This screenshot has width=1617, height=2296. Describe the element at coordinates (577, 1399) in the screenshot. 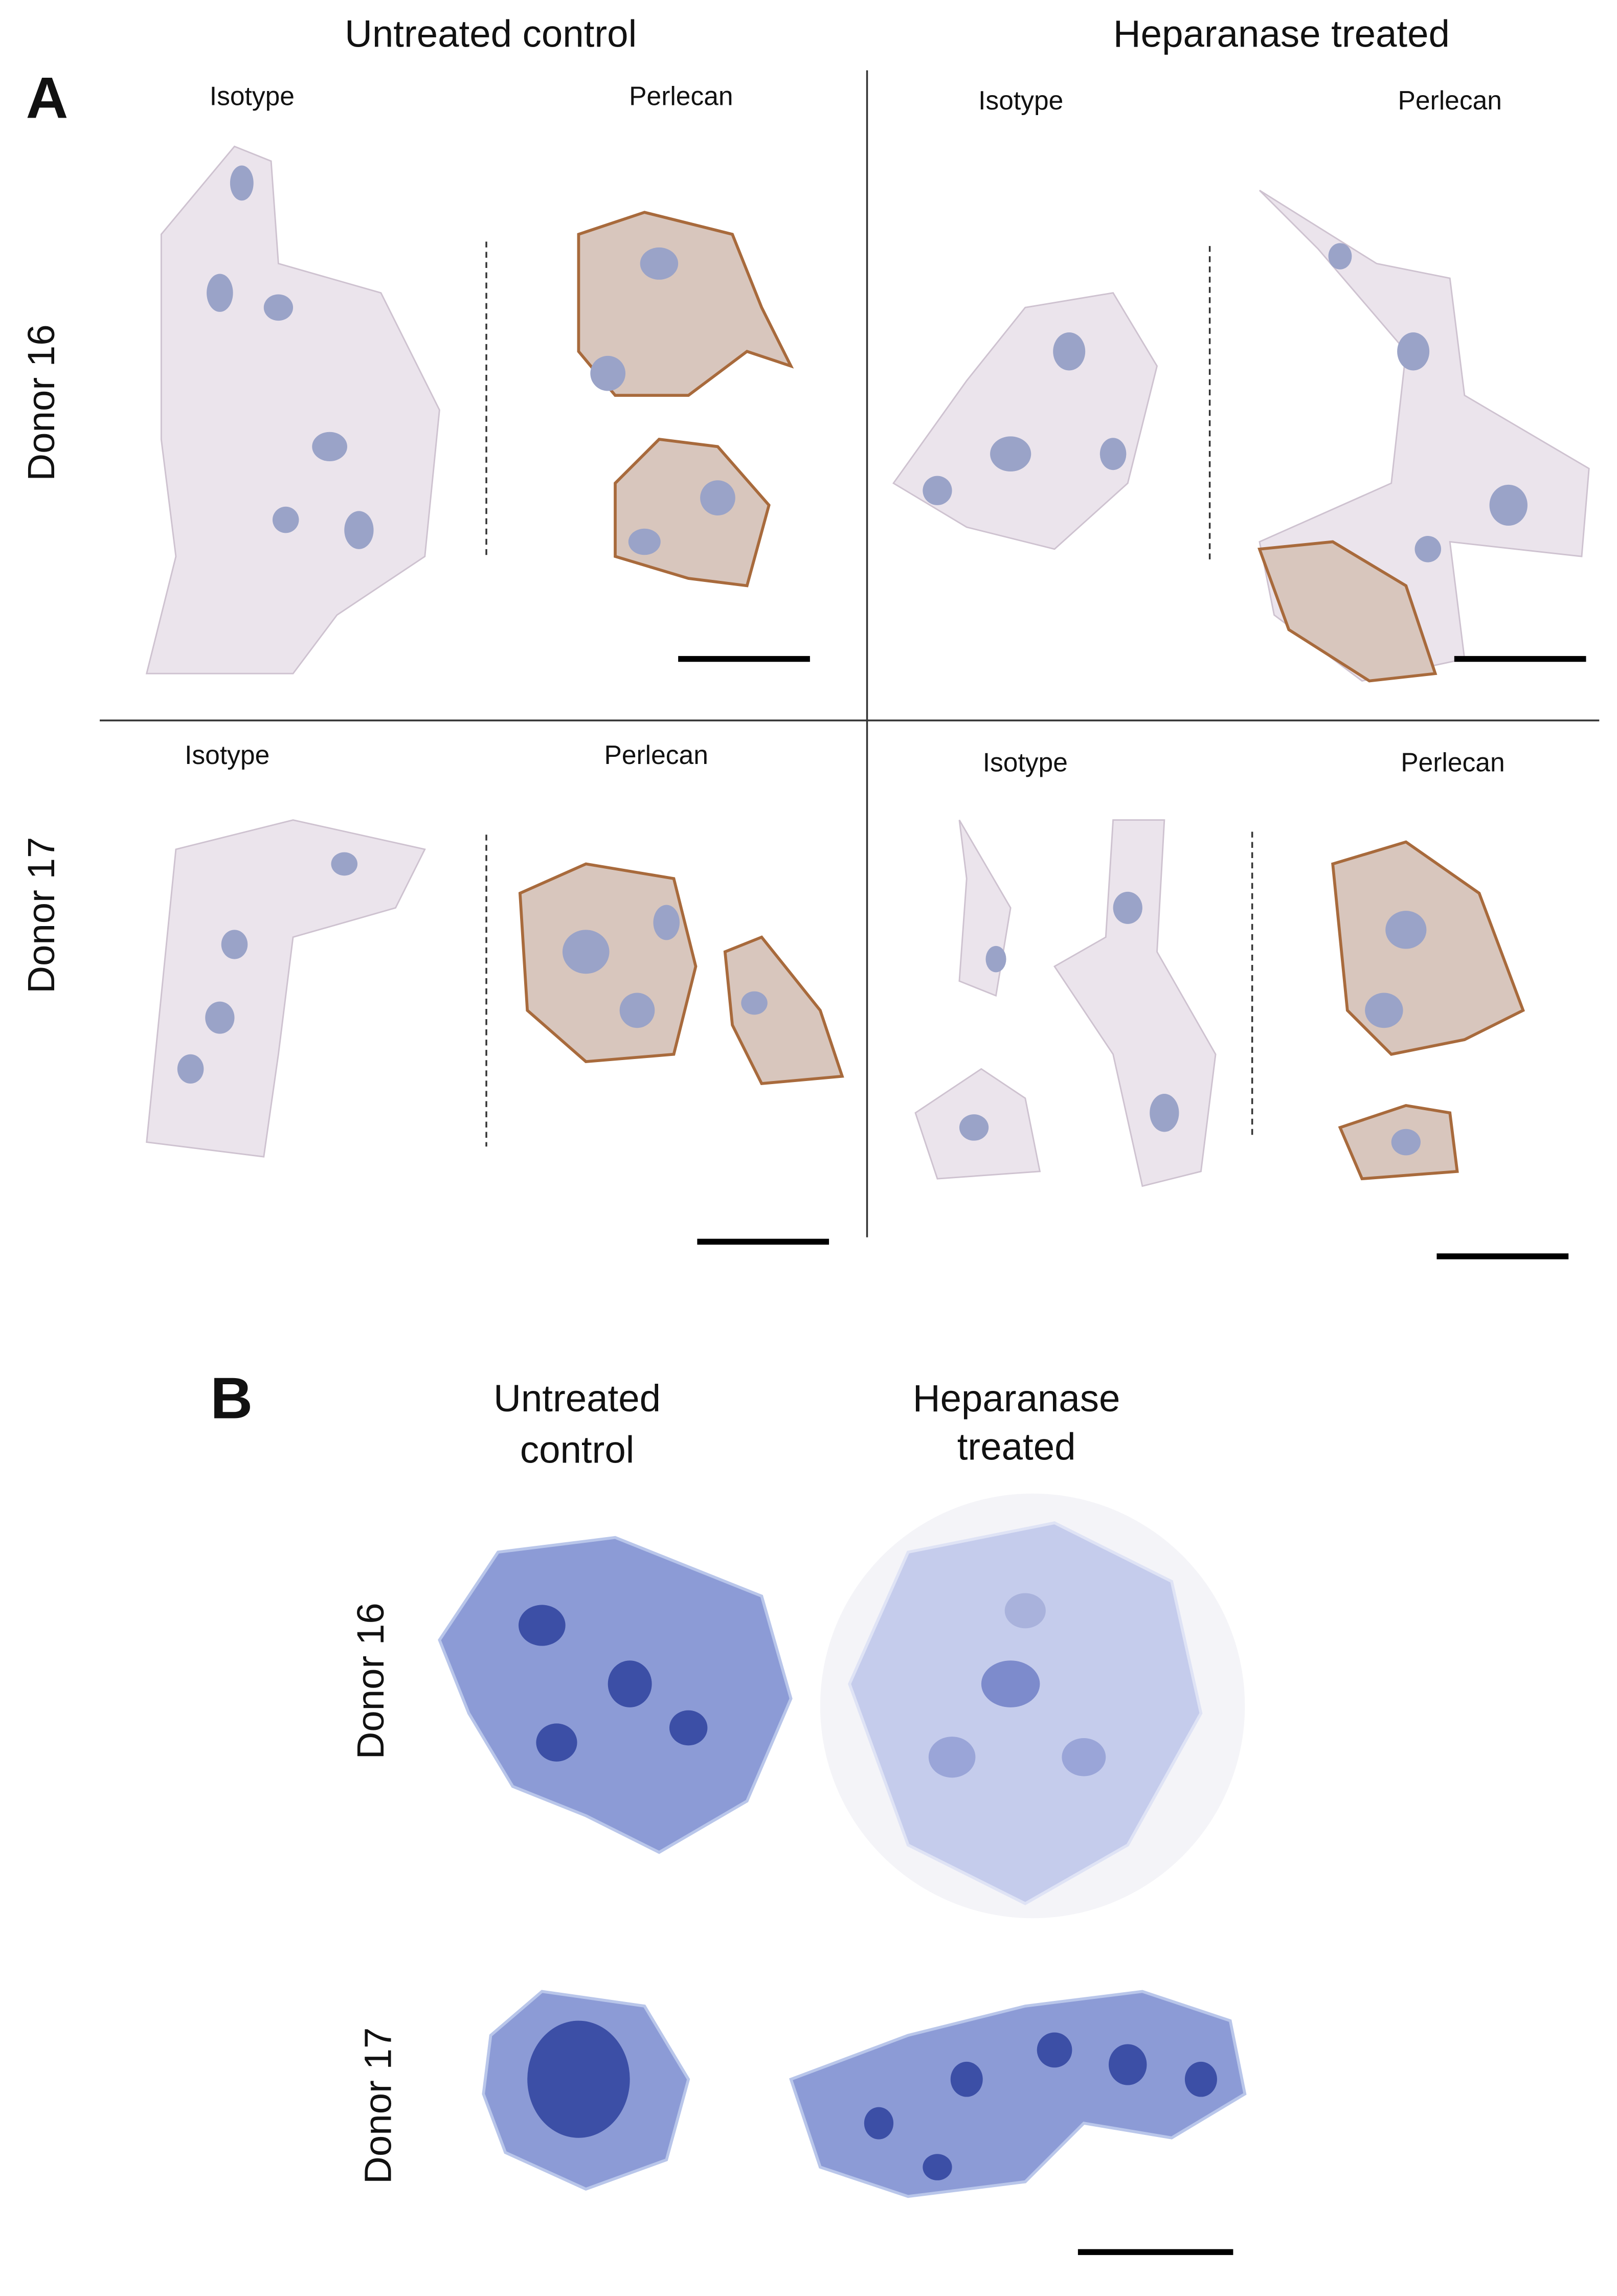

I see `column-header: Untreated` at that location.